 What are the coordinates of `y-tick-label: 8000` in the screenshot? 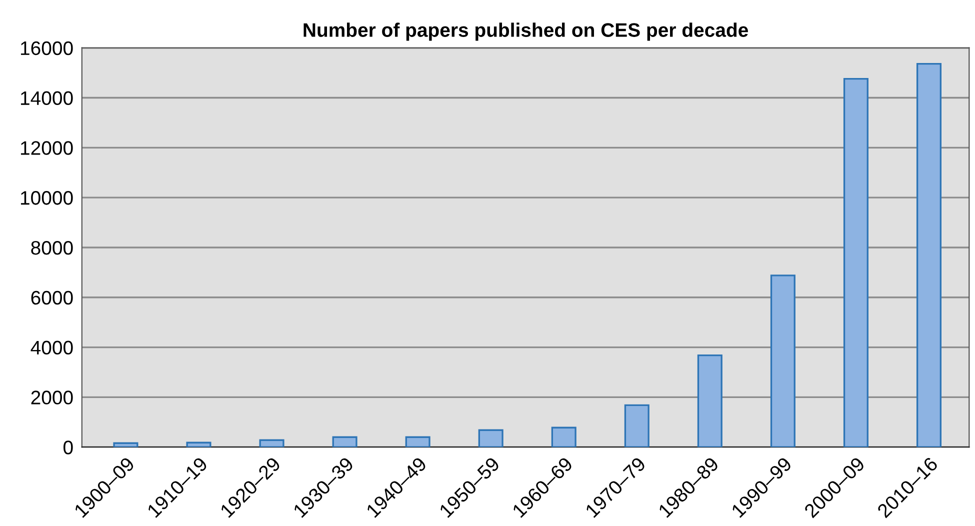 It's located at (52, 247).